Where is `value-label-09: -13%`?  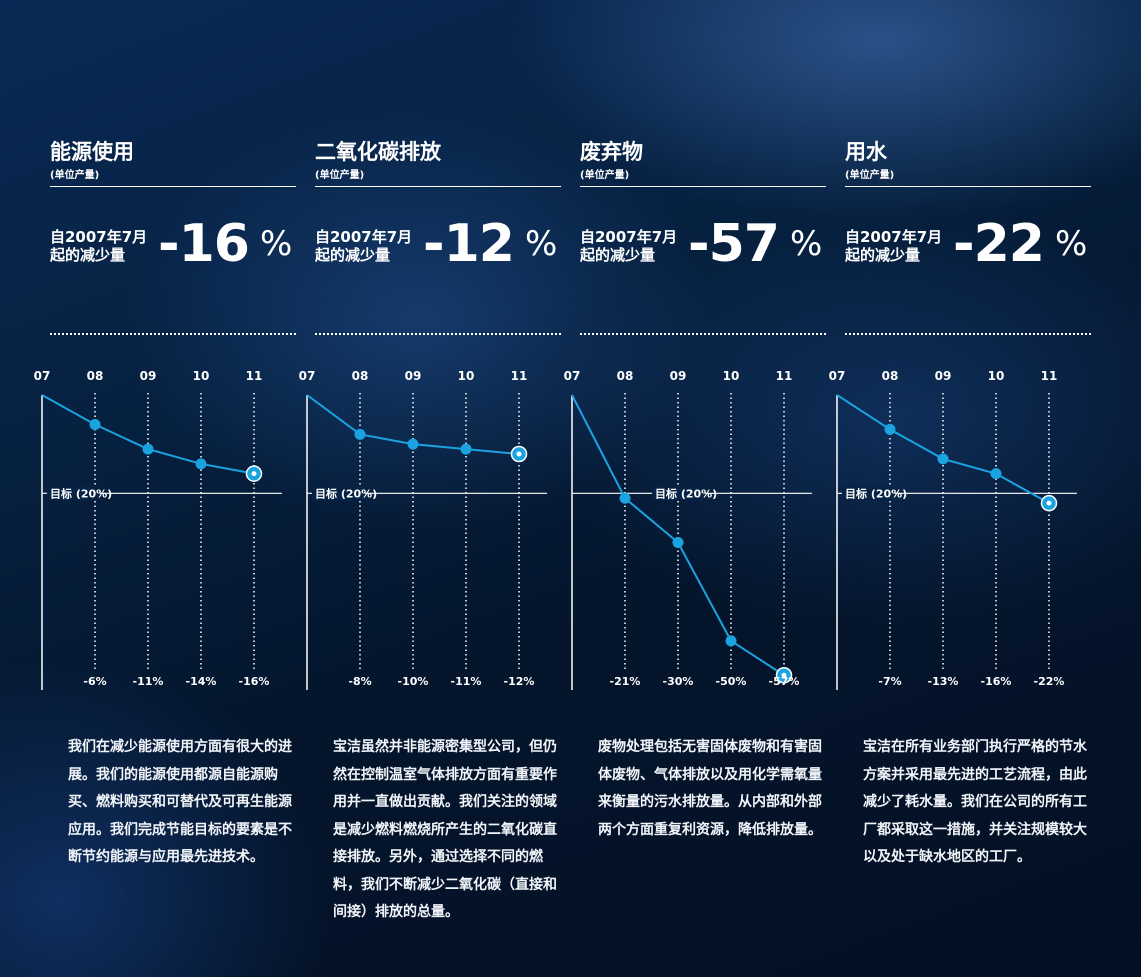
value-label-09: -13% is located at coordinates (943, 681).